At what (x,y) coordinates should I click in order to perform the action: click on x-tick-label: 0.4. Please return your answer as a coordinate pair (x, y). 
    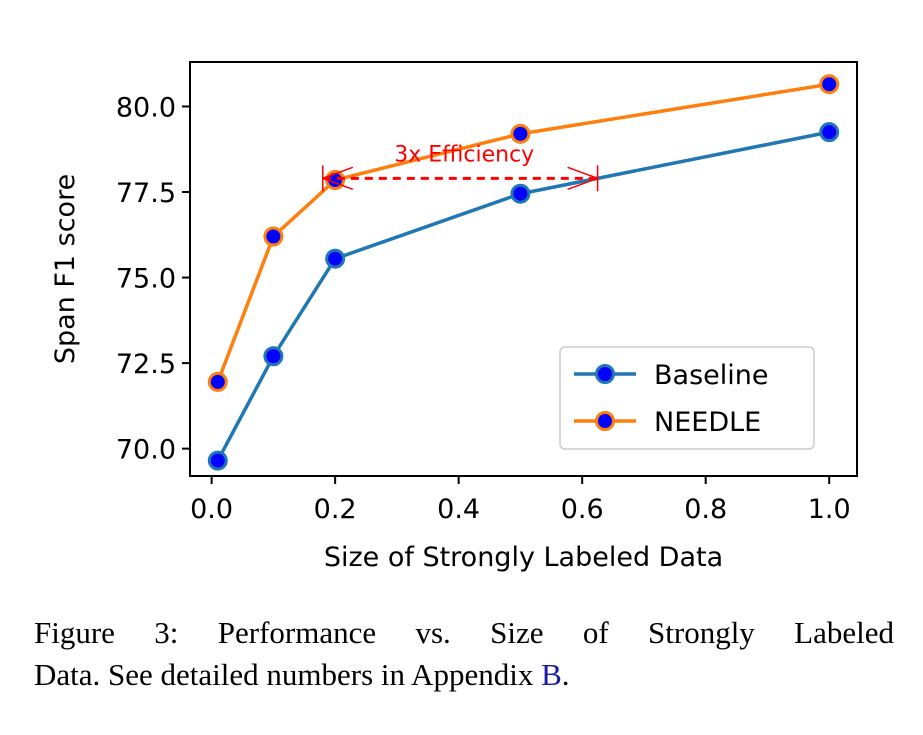
    Looking at the image, I should click on (458, 509).